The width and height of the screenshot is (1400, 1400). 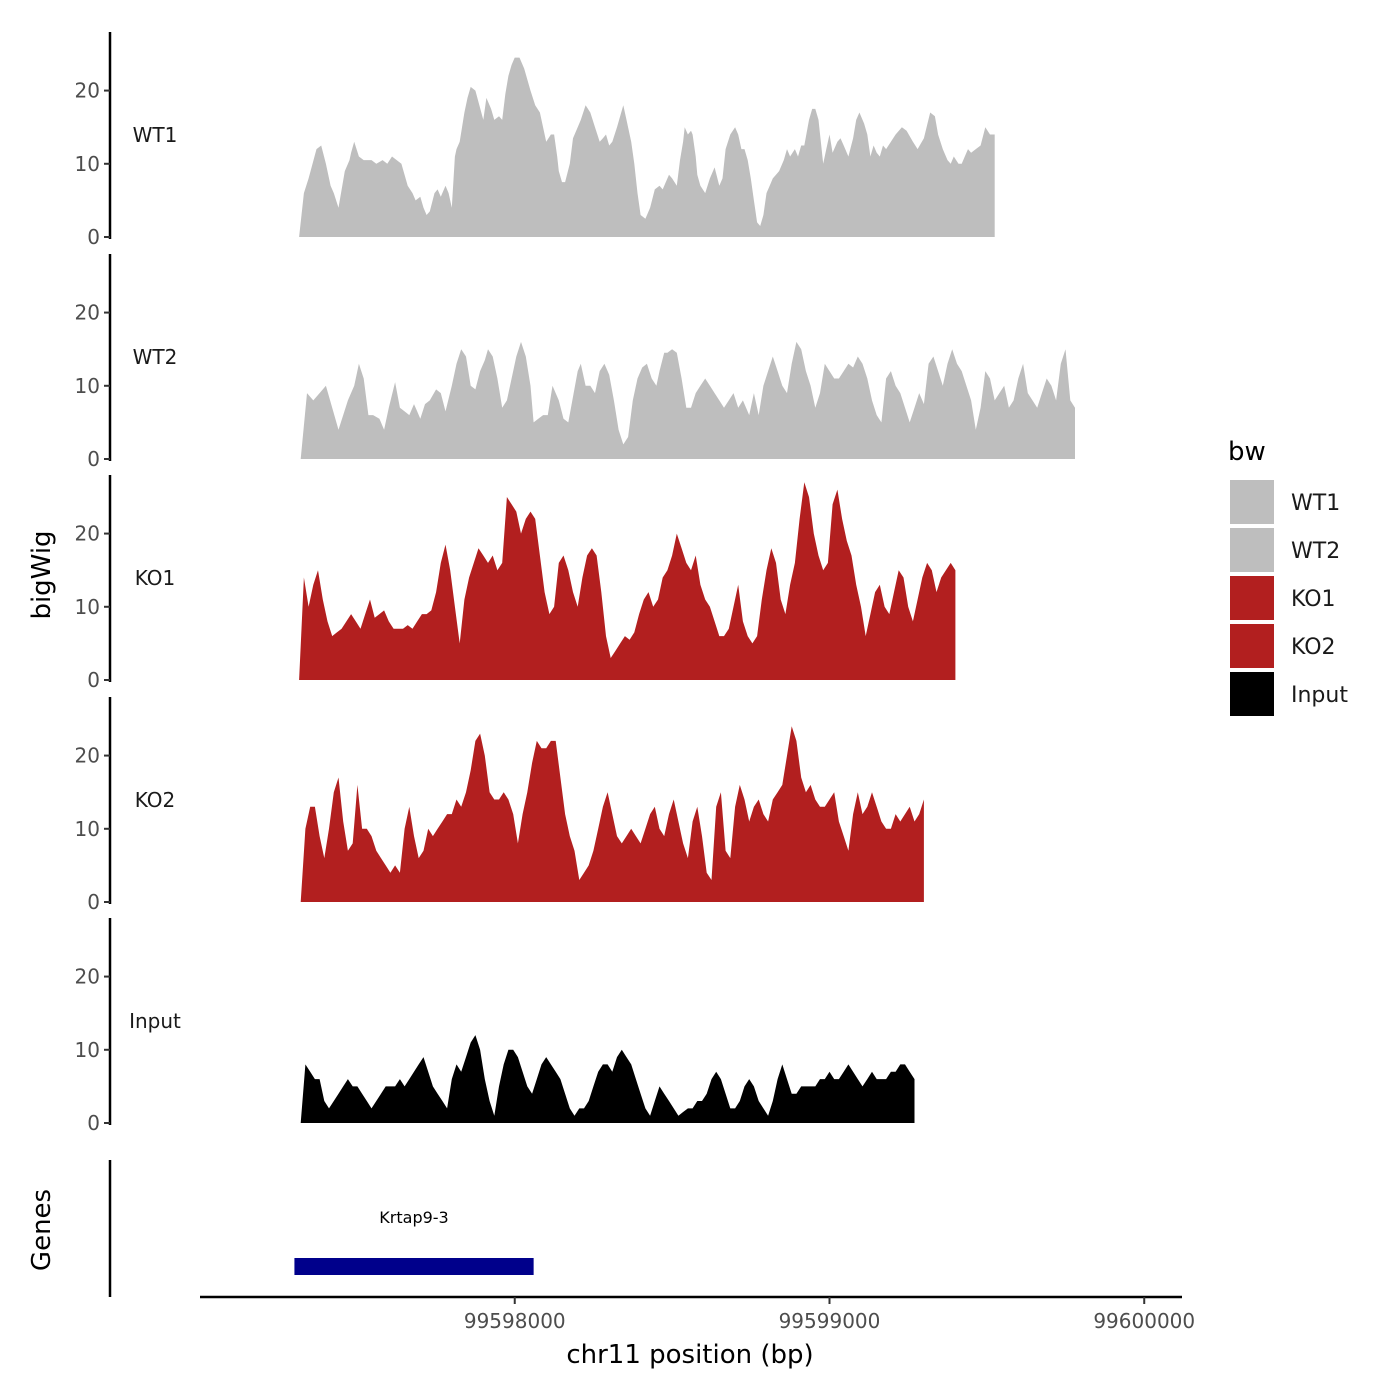 What do you see at coordinates (515, 1321) in the screenshot?
I see `x-tick-label: 99598000` at bounding box center [515, 1321].